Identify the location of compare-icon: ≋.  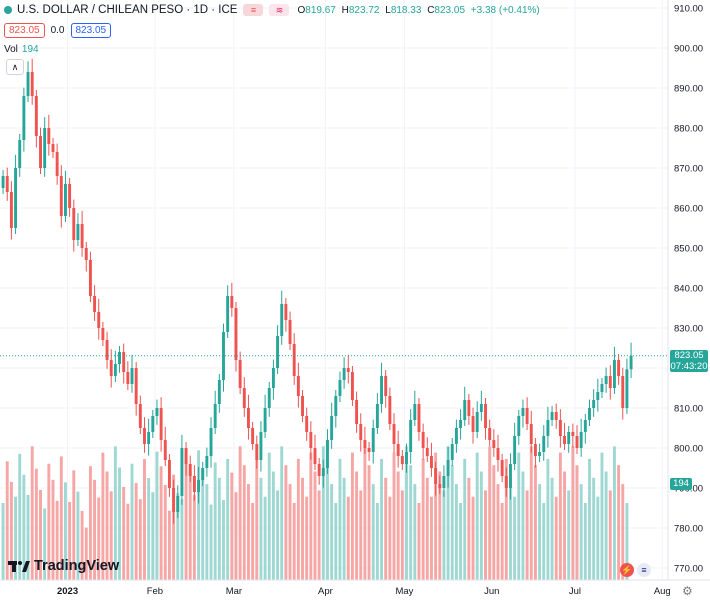
(279, 10).